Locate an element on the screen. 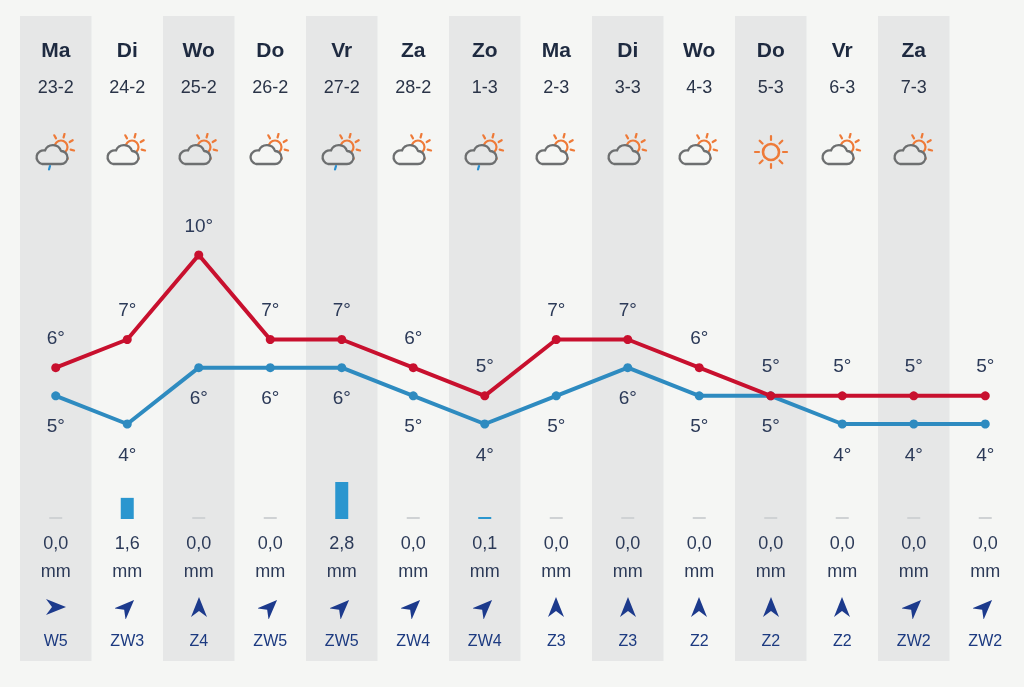 This screenshot has height=687, width=1024. x-tick-label: Vr 6-3 is located at coordinates (842, 67).